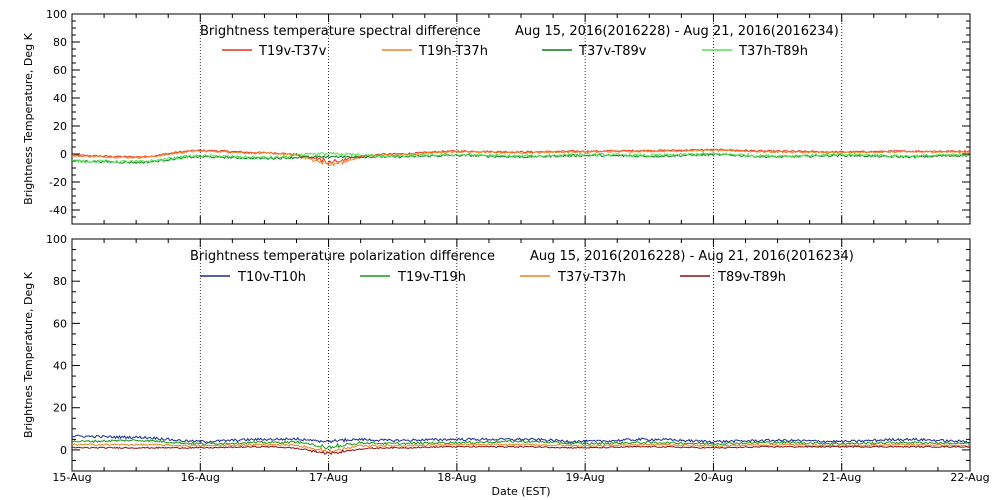  What do you see at coordinates (28, 118) in the screenshot?
I see `y-axis-label: Brightness Temperature, Deg K` at bounding box center [28, 118].